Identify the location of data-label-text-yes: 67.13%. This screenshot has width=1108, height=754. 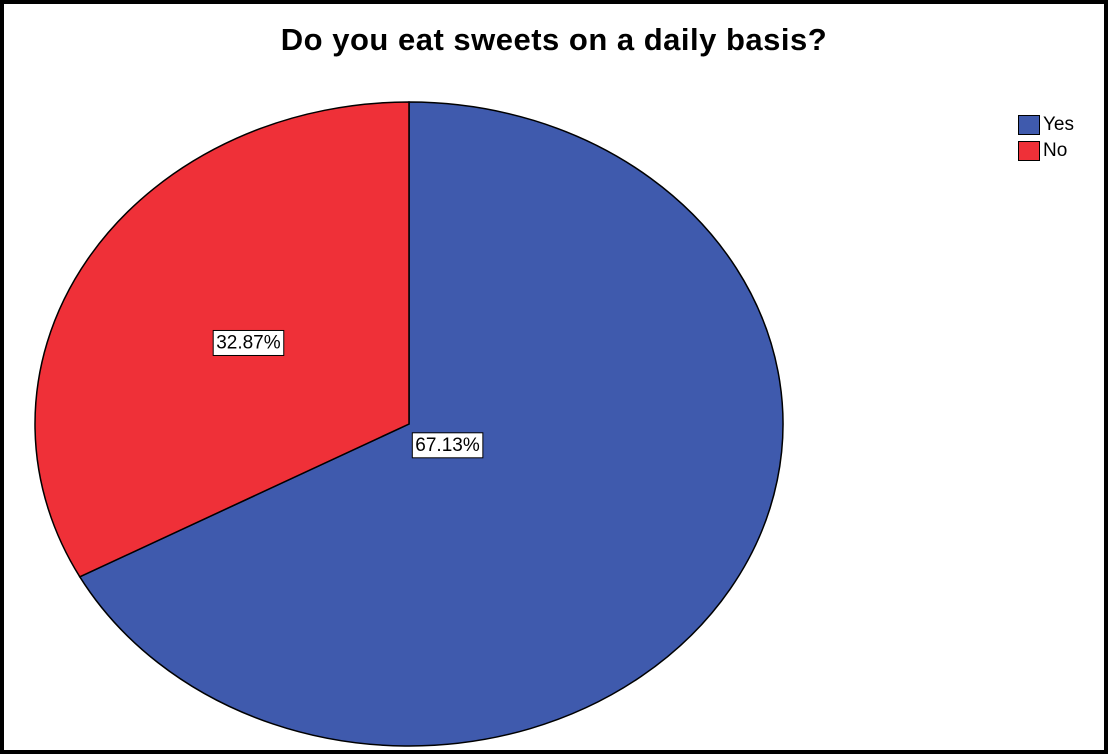
(447, 445).